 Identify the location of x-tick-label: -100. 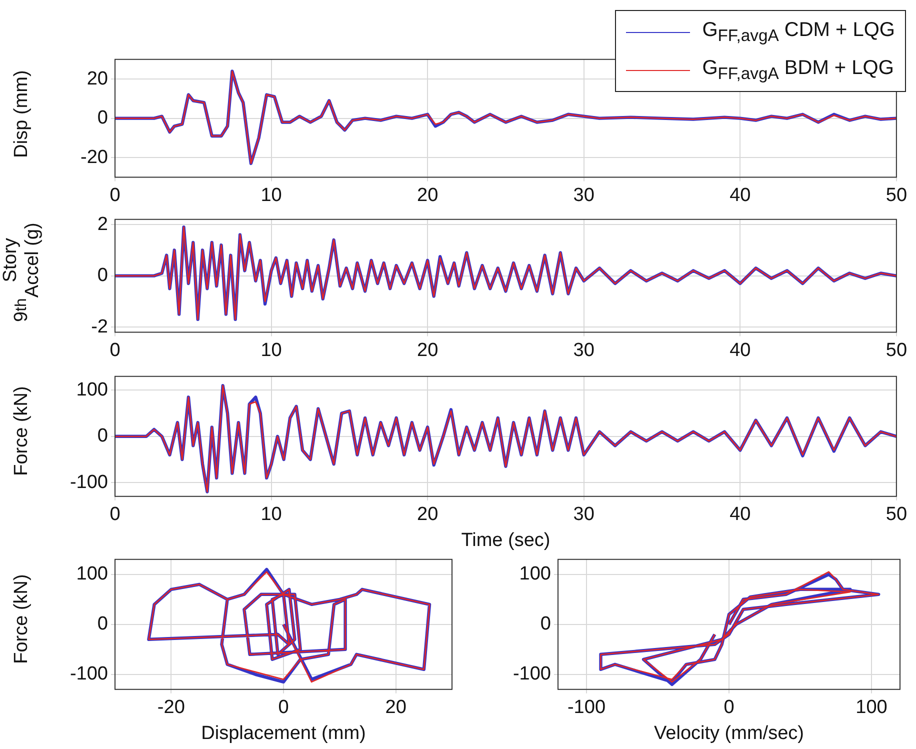
(586, 707).